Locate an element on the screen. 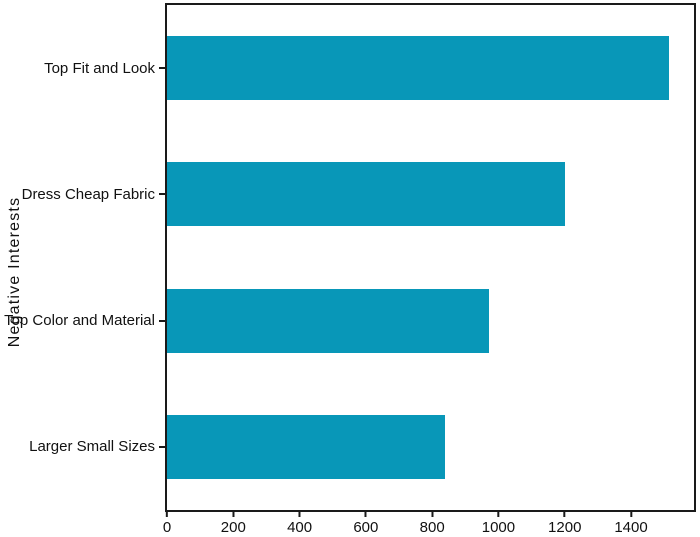 Image resolution: width=700 pixels, height=537 pixels. y-tick-row: Top Fit and Look is located at coordinates (82, 68).